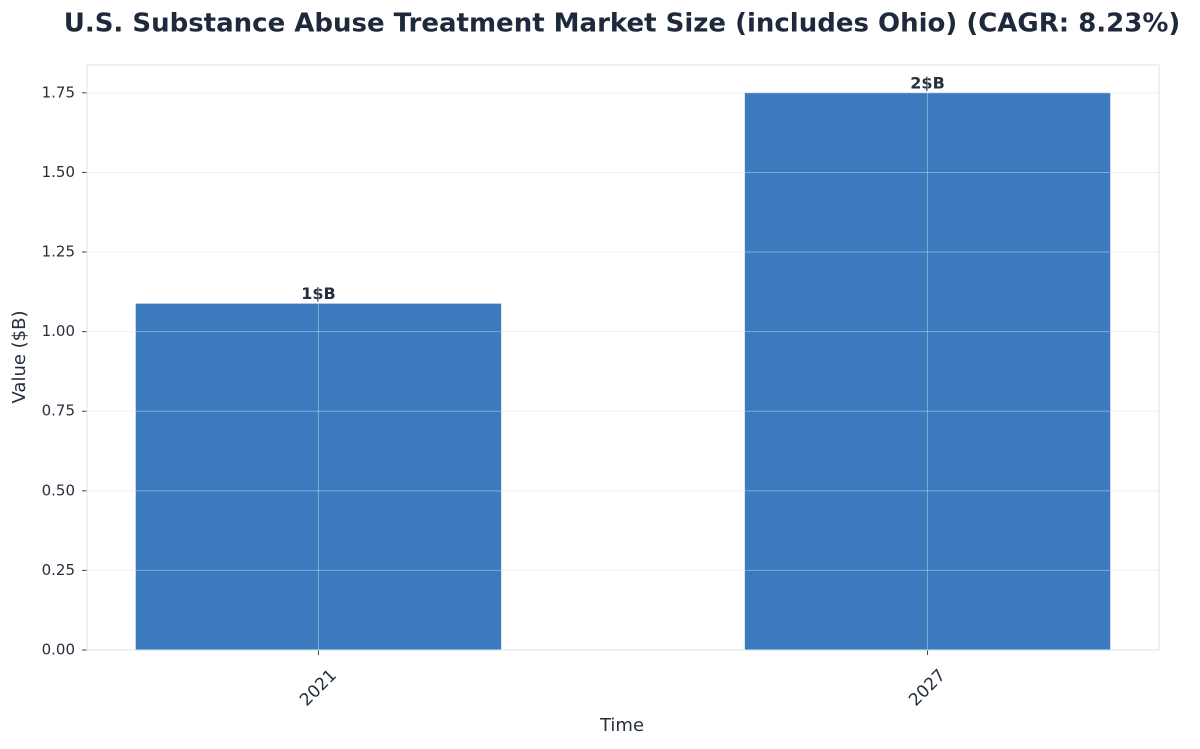 Image resolution: width=1200 pixels, height=749 pixels. Describe the element at coordinates (58, 570) in the screenshot. I see `y-tick-label: 0.25` at that location.